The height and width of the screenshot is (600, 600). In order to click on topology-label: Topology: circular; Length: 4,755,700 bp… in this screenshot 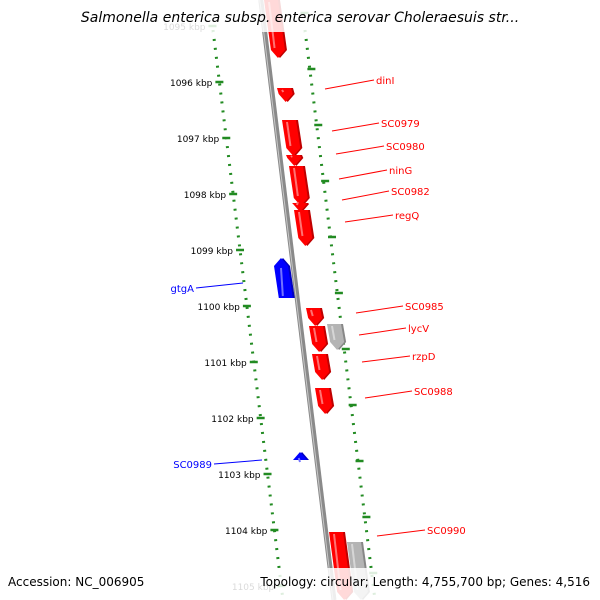, I will do `click(424, 582)`.